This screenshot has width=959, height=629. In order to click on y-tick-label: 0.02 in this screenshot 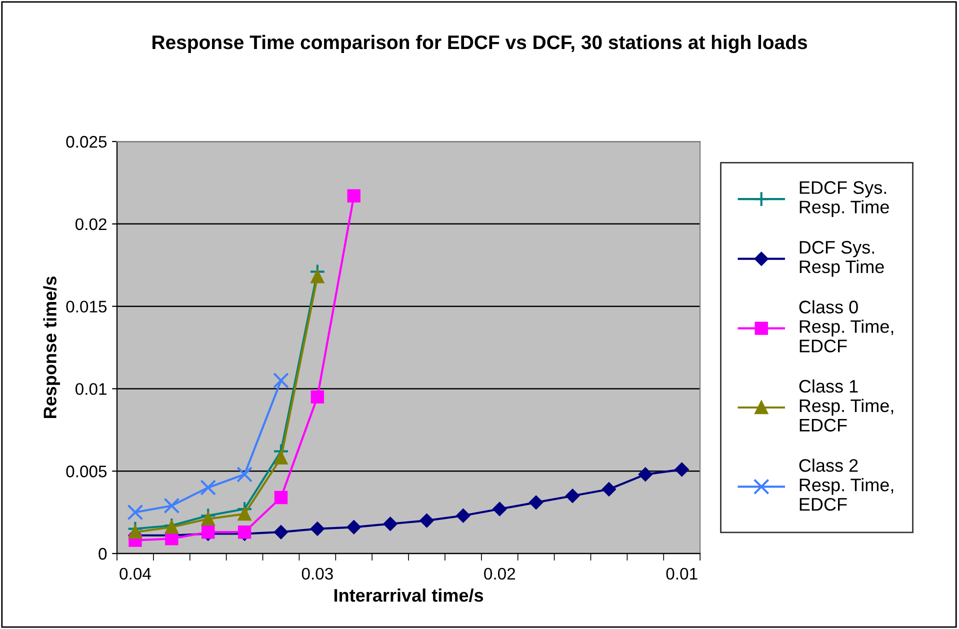, I will do `click(90, 224)`.